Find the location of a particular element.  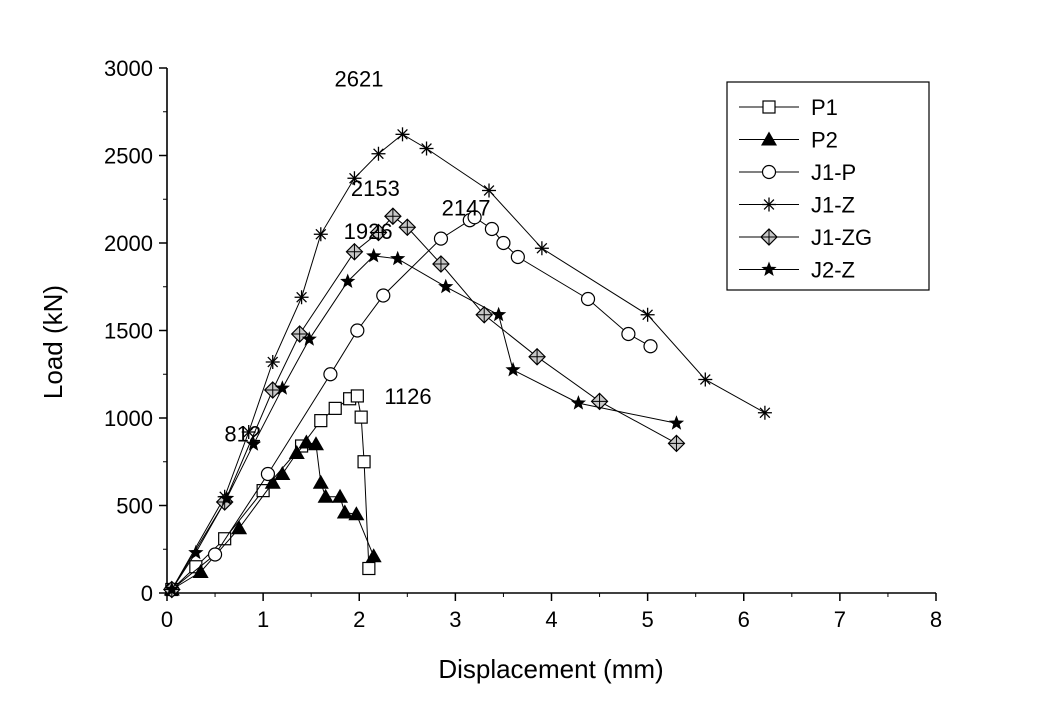

x-tick-label: 0 is located at coordinates (167, 619).